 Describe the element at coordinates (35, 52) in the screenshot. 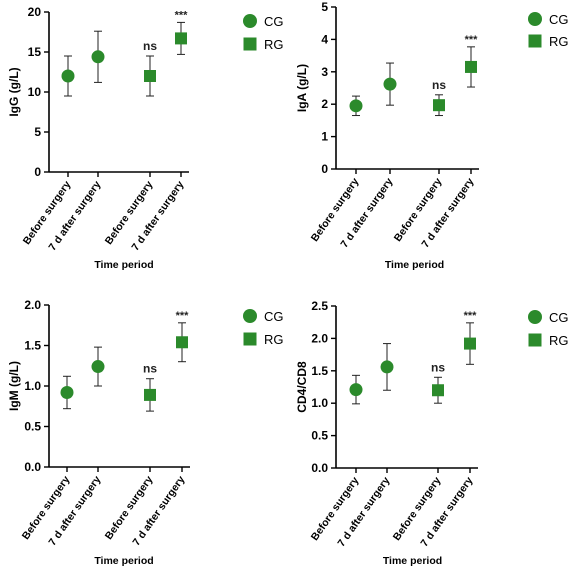

I see `y-tick-label: 15` at that location.